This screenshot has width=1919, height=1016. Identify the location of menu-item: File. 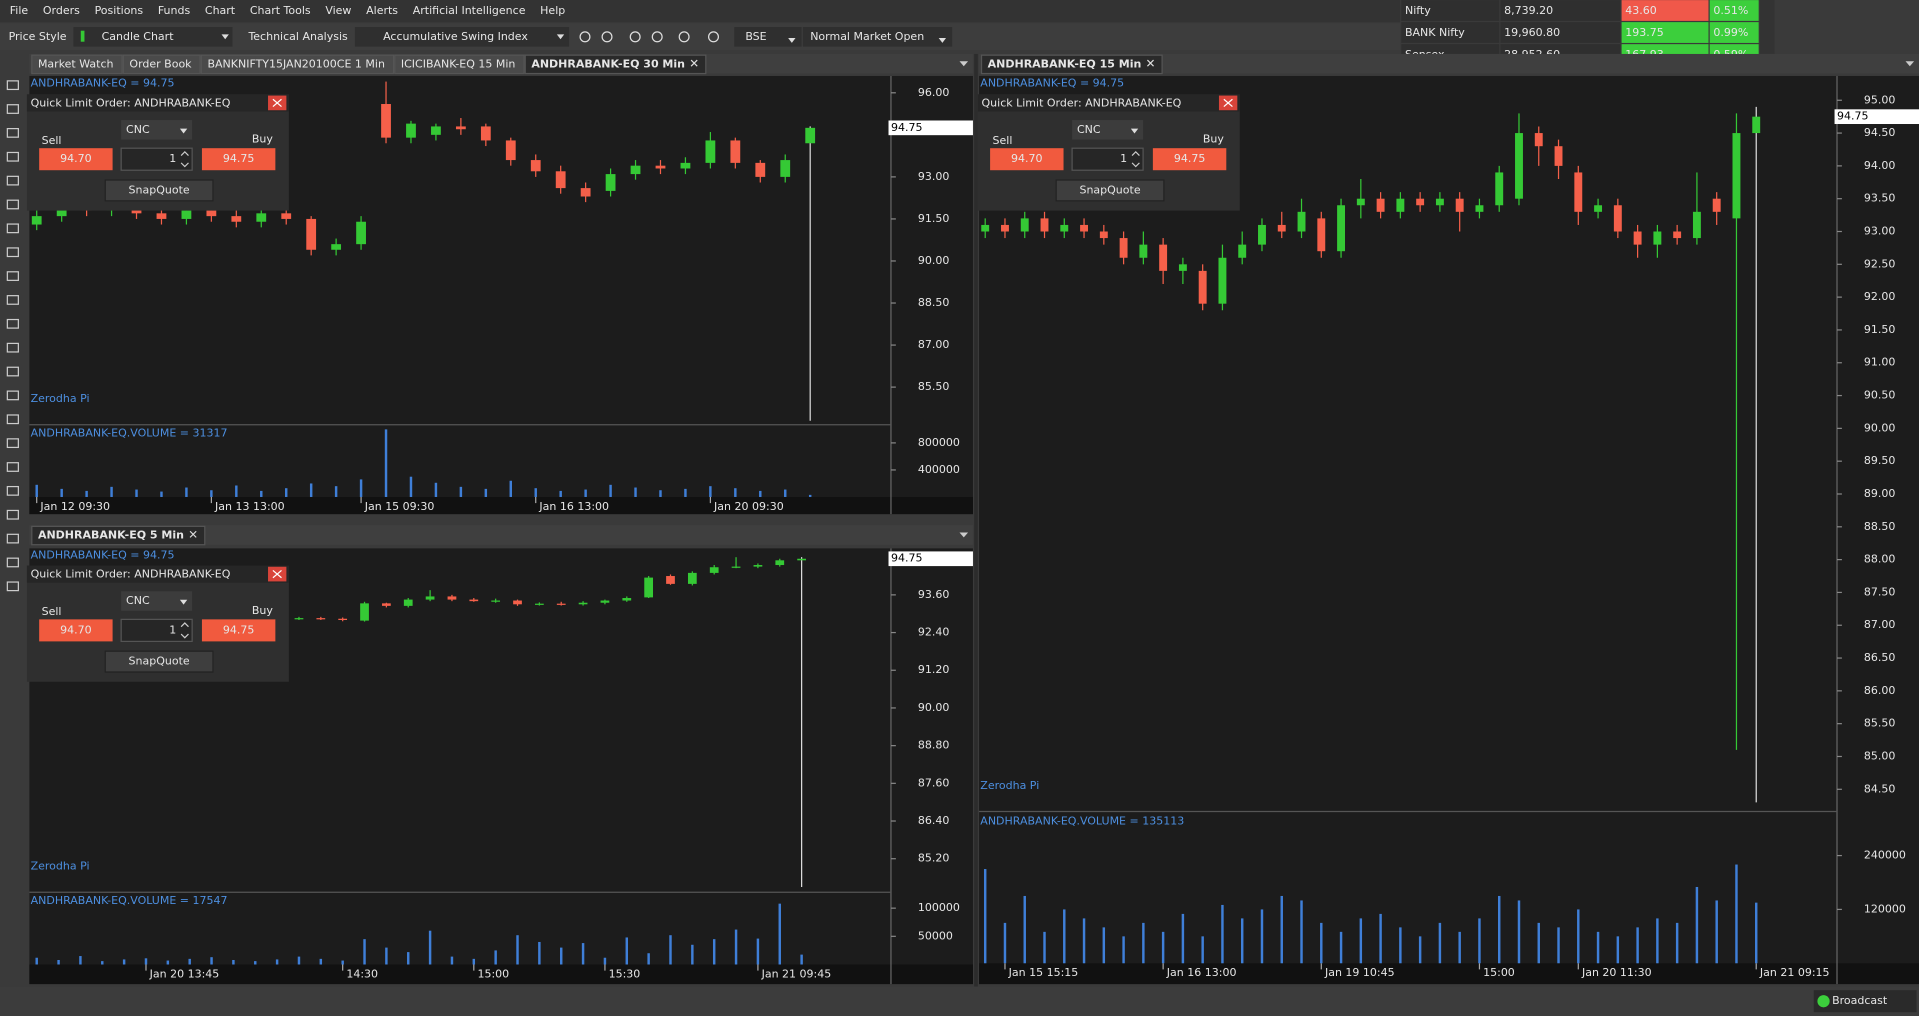
(19, 10).